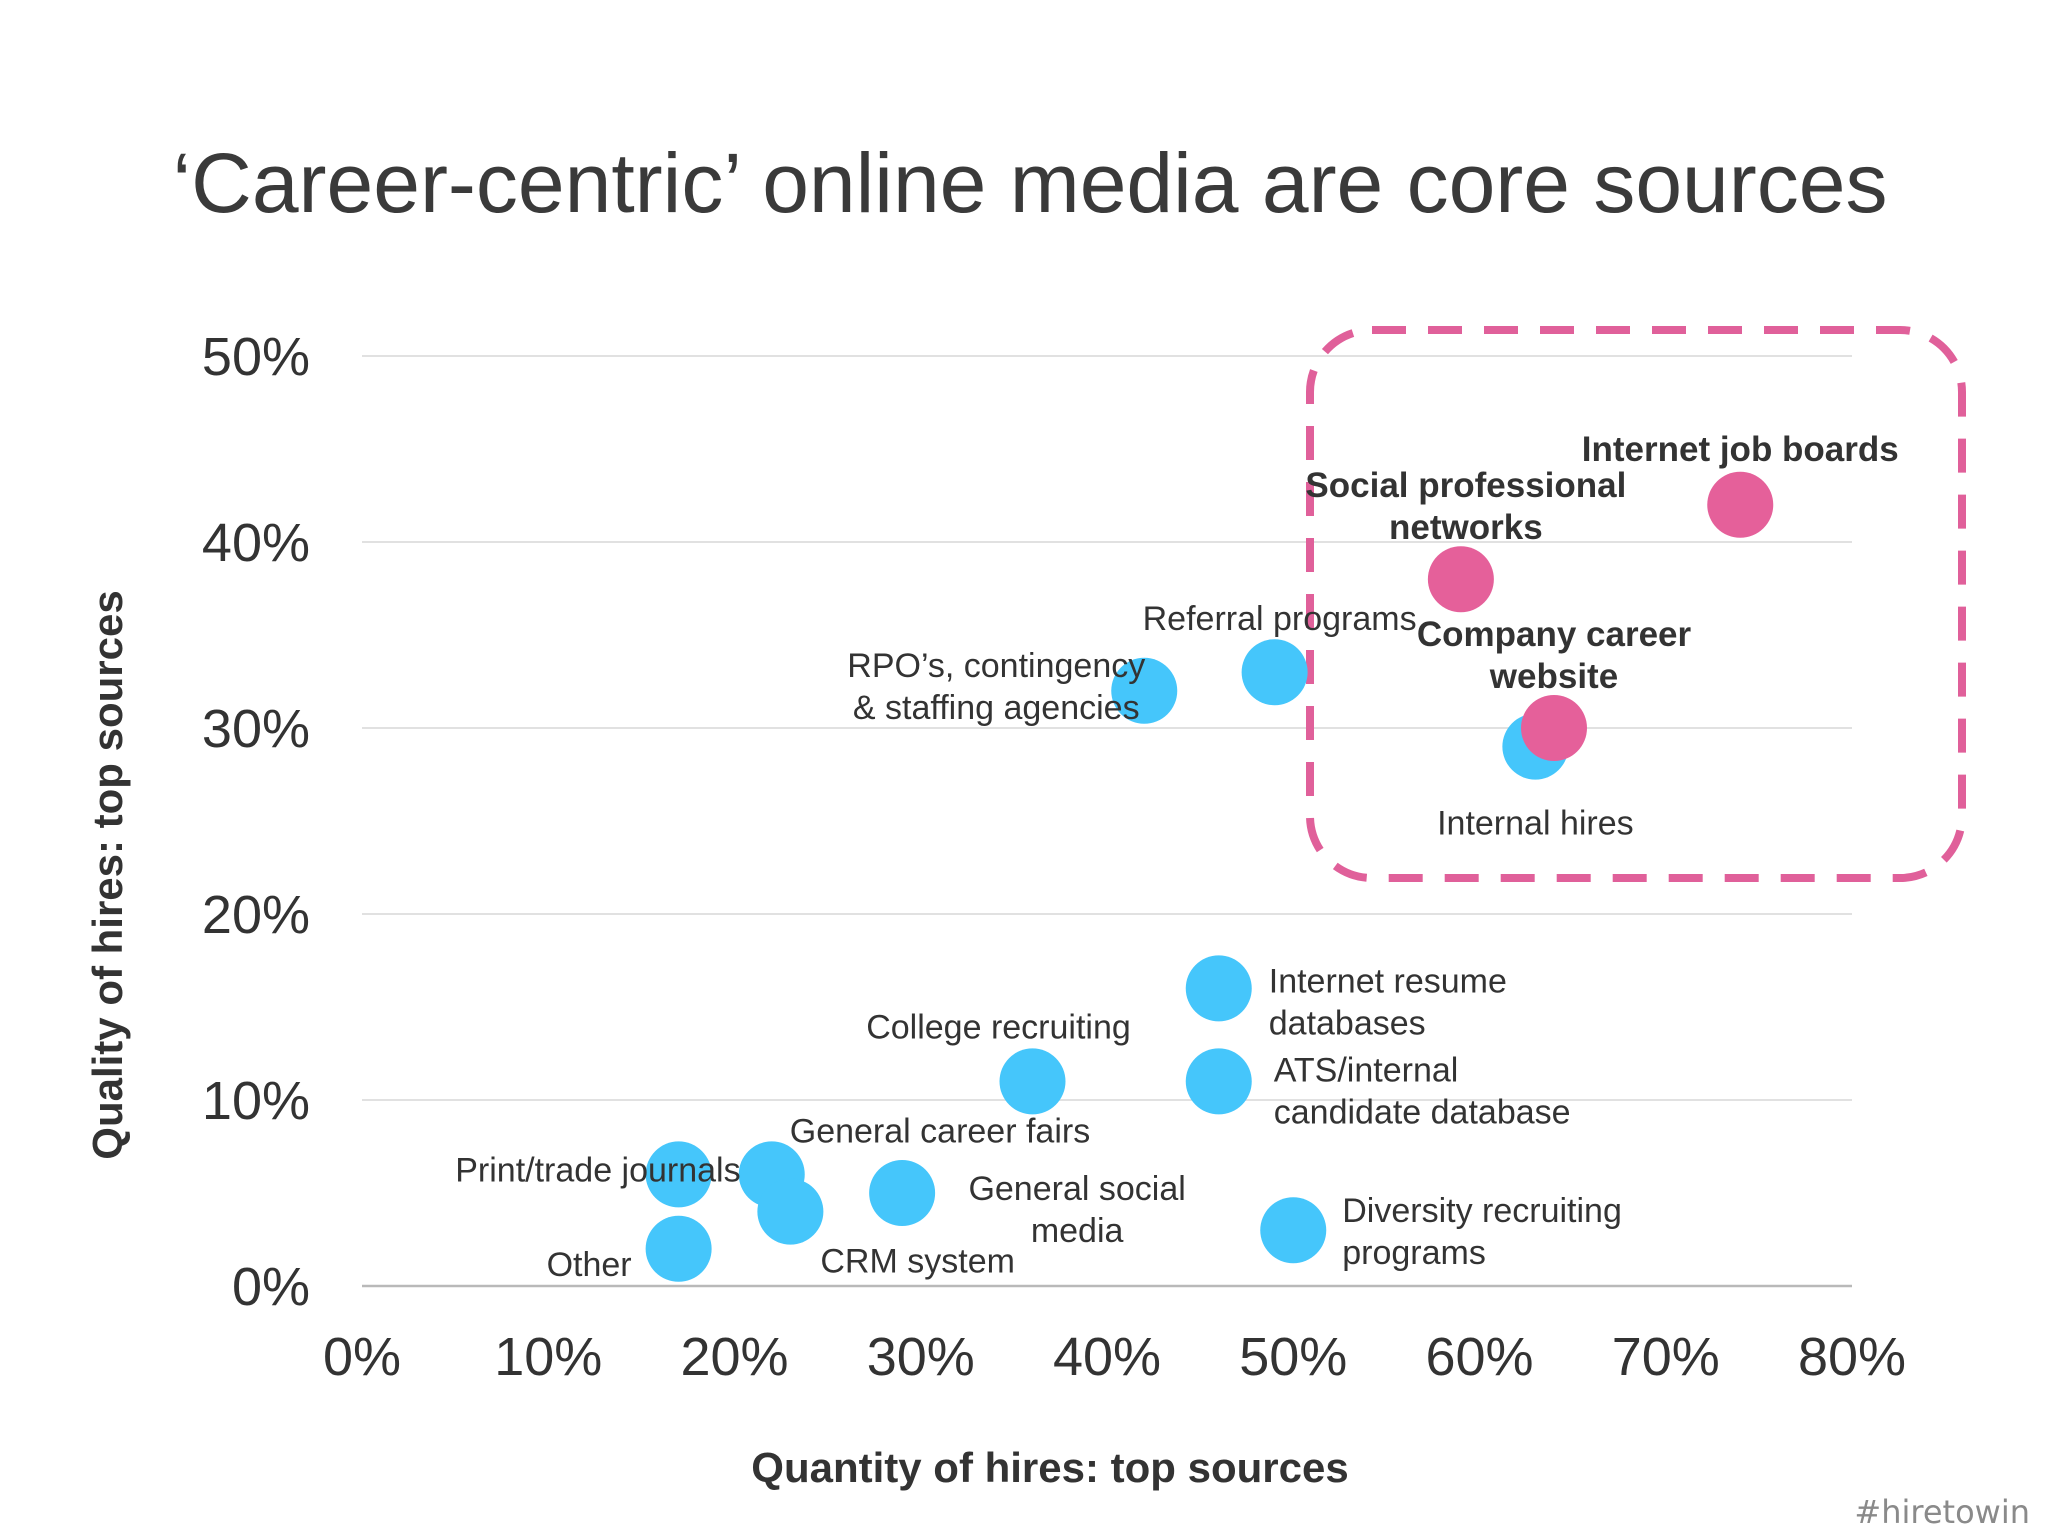  What do you see at coordinates (256, 357) in the screenshot?
I see `y-tick-label: 50%` at bounding box center [256, 357].